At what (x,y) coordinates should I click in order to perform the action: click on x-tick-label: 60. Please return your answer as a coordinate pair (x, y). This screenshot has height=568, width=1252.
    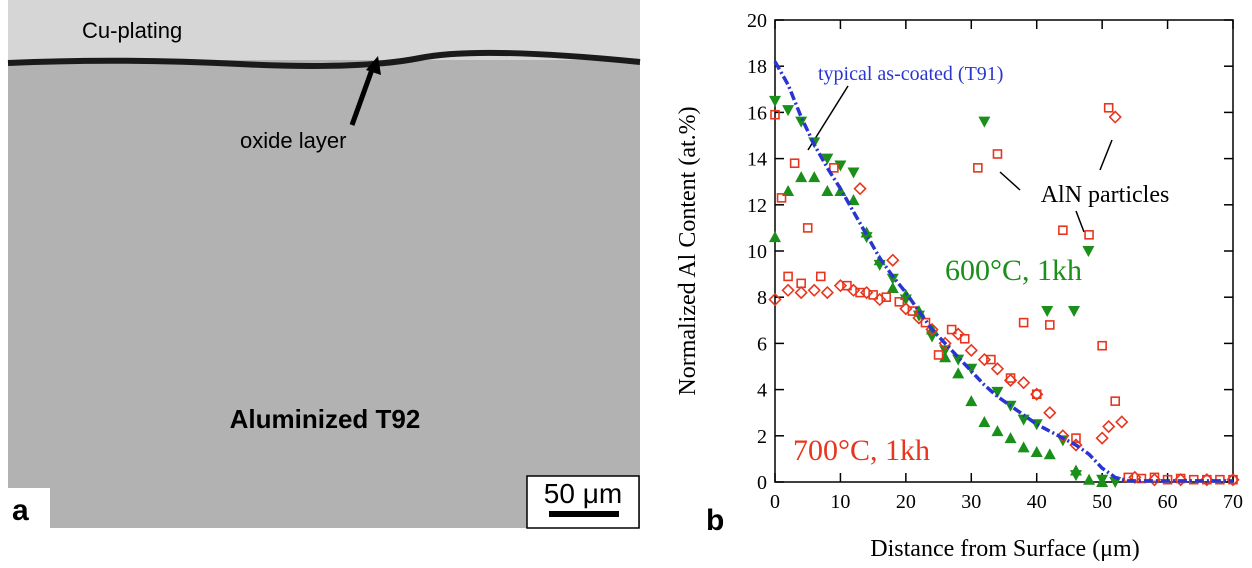
    Looking at the image, I should click on (1168, 502).